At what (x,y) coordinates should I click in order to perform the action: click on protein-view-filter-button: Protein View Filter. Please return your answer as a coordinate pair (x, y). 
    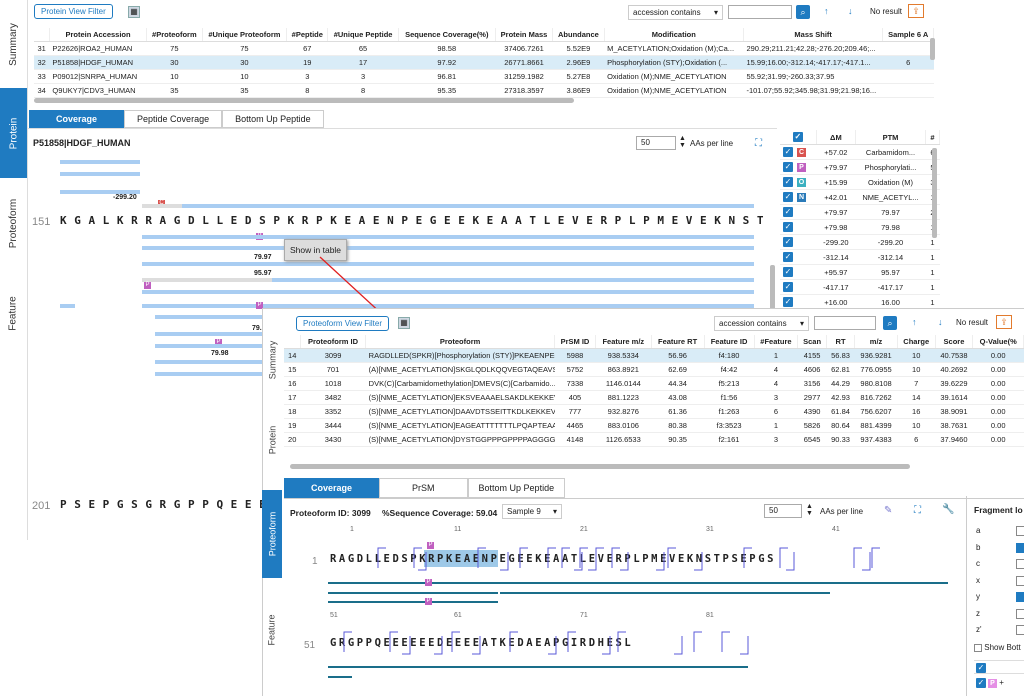
    Looking at the image, I should click on (73, 11).